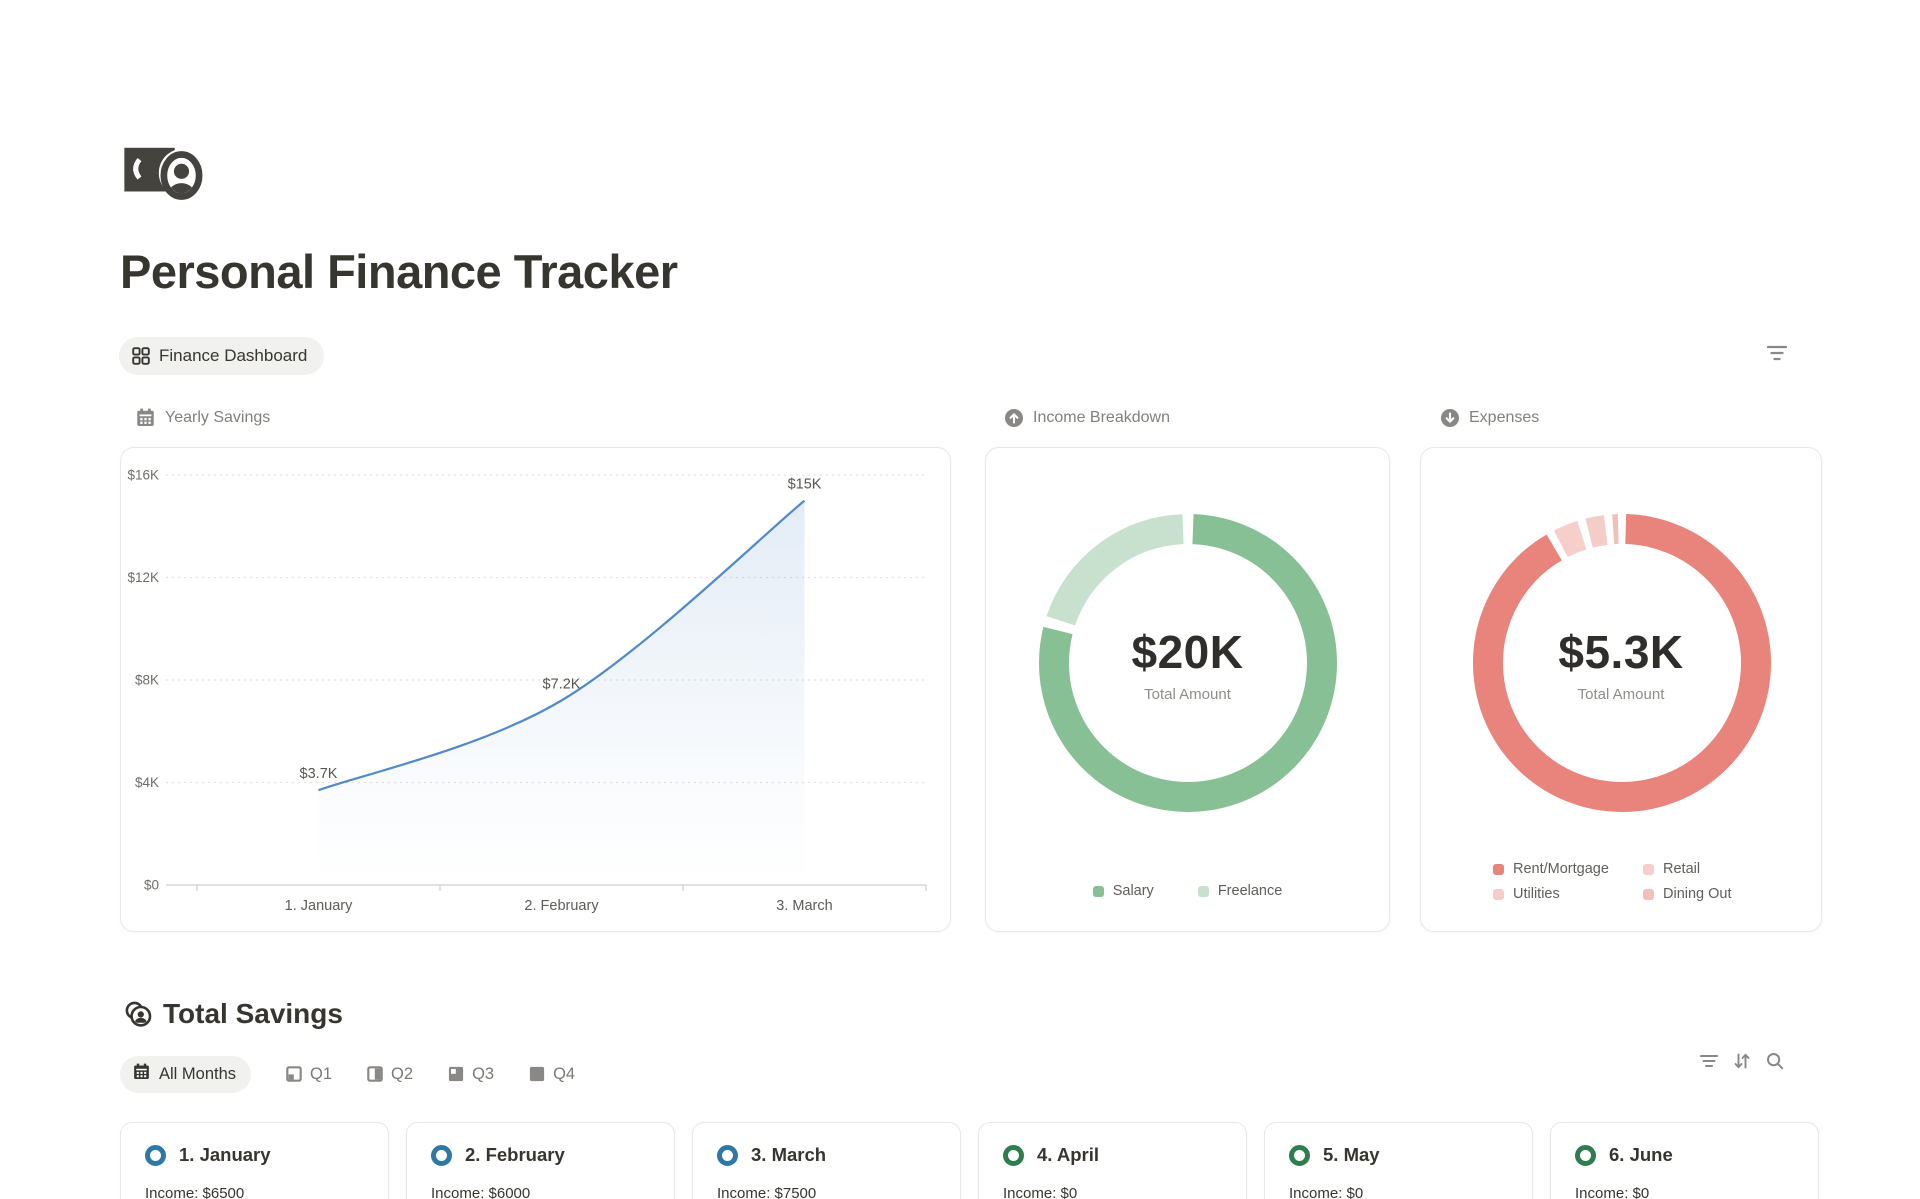  What do you see at coordinates (564, 1073) in the screenshot?
I see `tab-label: Q4` at bounding box center [564, 1073].